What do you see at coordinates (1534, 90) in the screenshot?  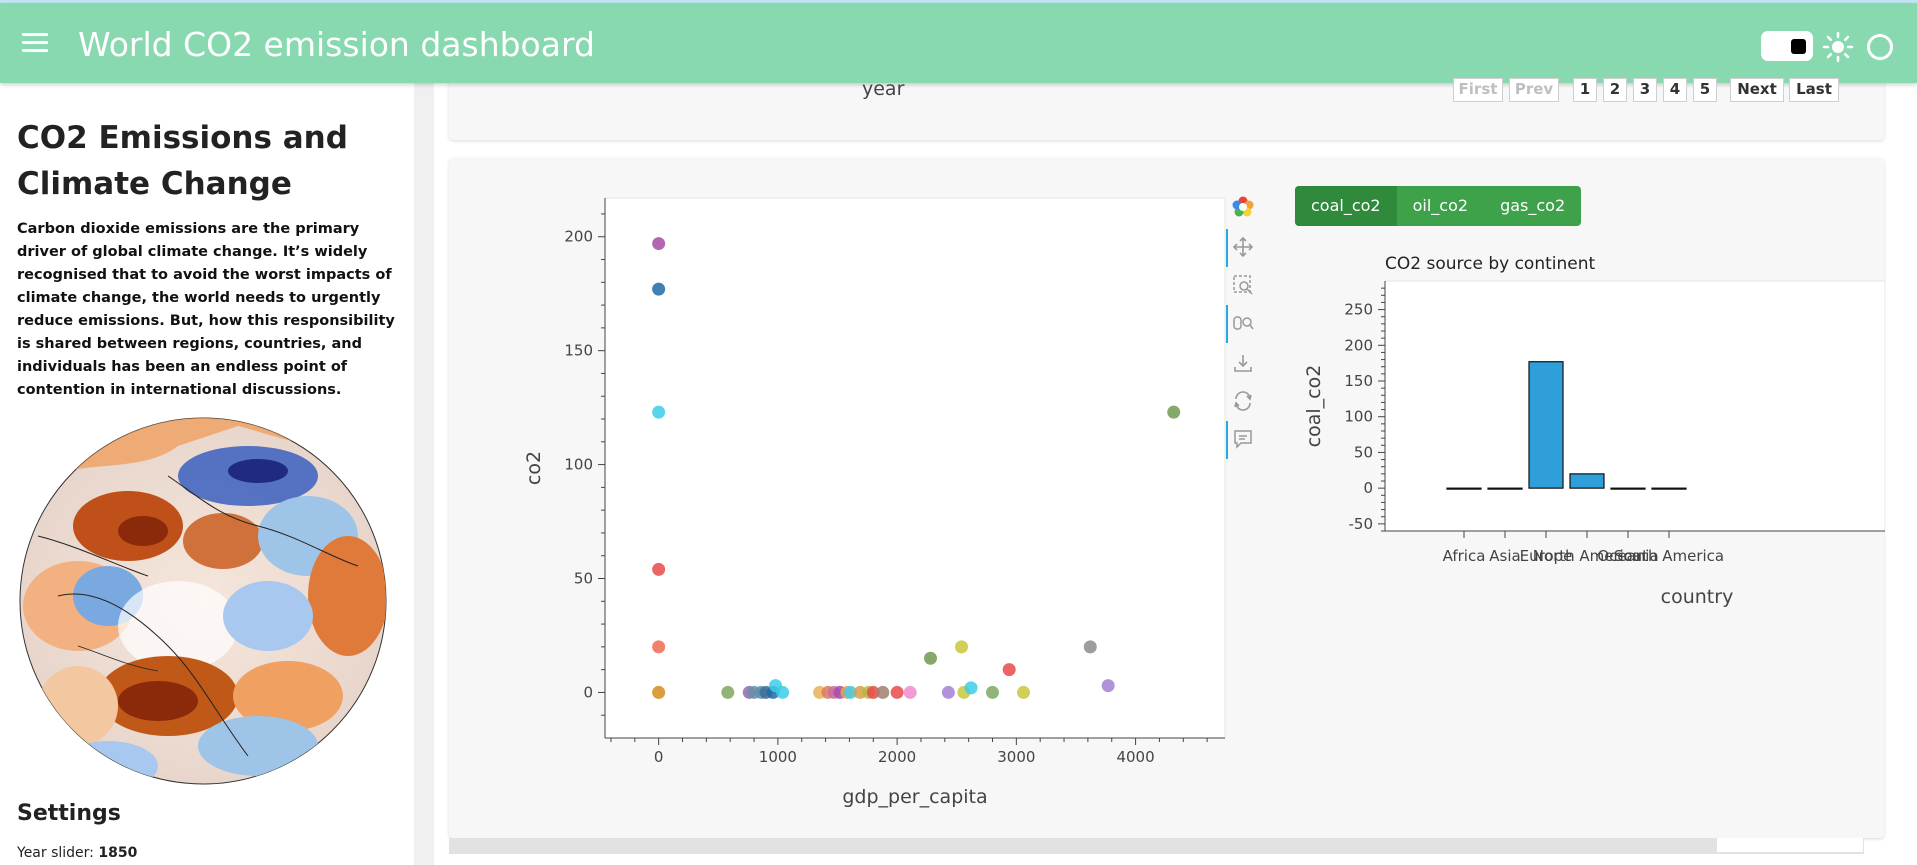 I see `pager-prev-button: Prev` at bounding box center [1534, 90].